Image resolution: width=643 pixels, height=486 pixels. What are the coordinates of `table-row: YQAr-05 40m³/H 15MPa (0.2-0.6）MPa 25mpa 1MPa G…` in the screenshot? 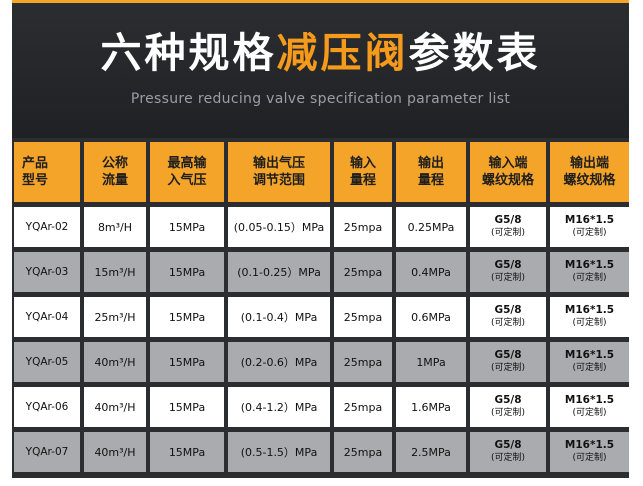 It's located at (321, 362).